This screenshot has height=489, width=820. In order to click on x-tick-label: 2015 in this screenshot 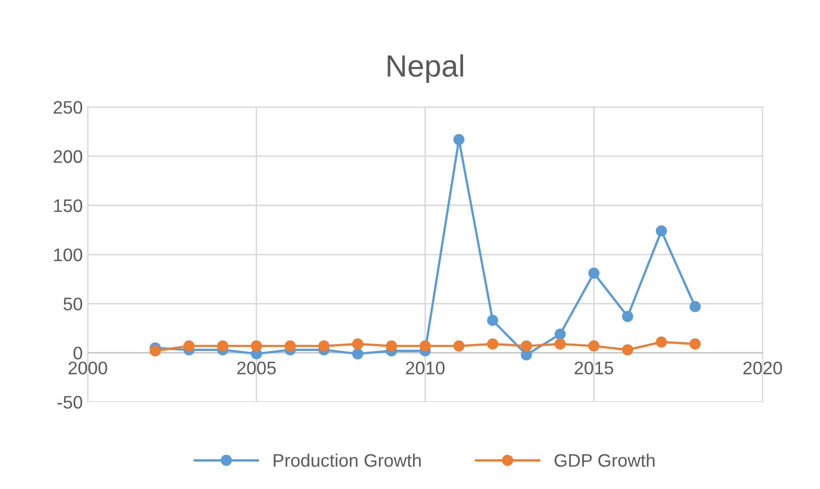, I will do `click(594, 368)`.